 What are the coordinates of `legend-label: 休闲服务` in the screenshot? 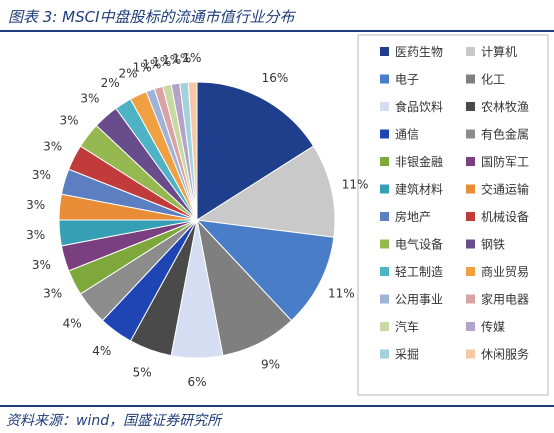 It's located at (505, 354).